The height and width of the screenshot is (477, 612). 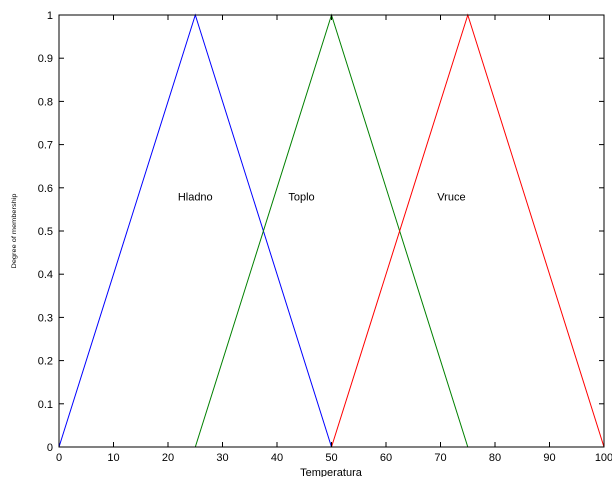 What do you see at coordinates (45, 189) in the screenshot?
I see `y-tick-label: 0.6` at bounding box center [45, 189].